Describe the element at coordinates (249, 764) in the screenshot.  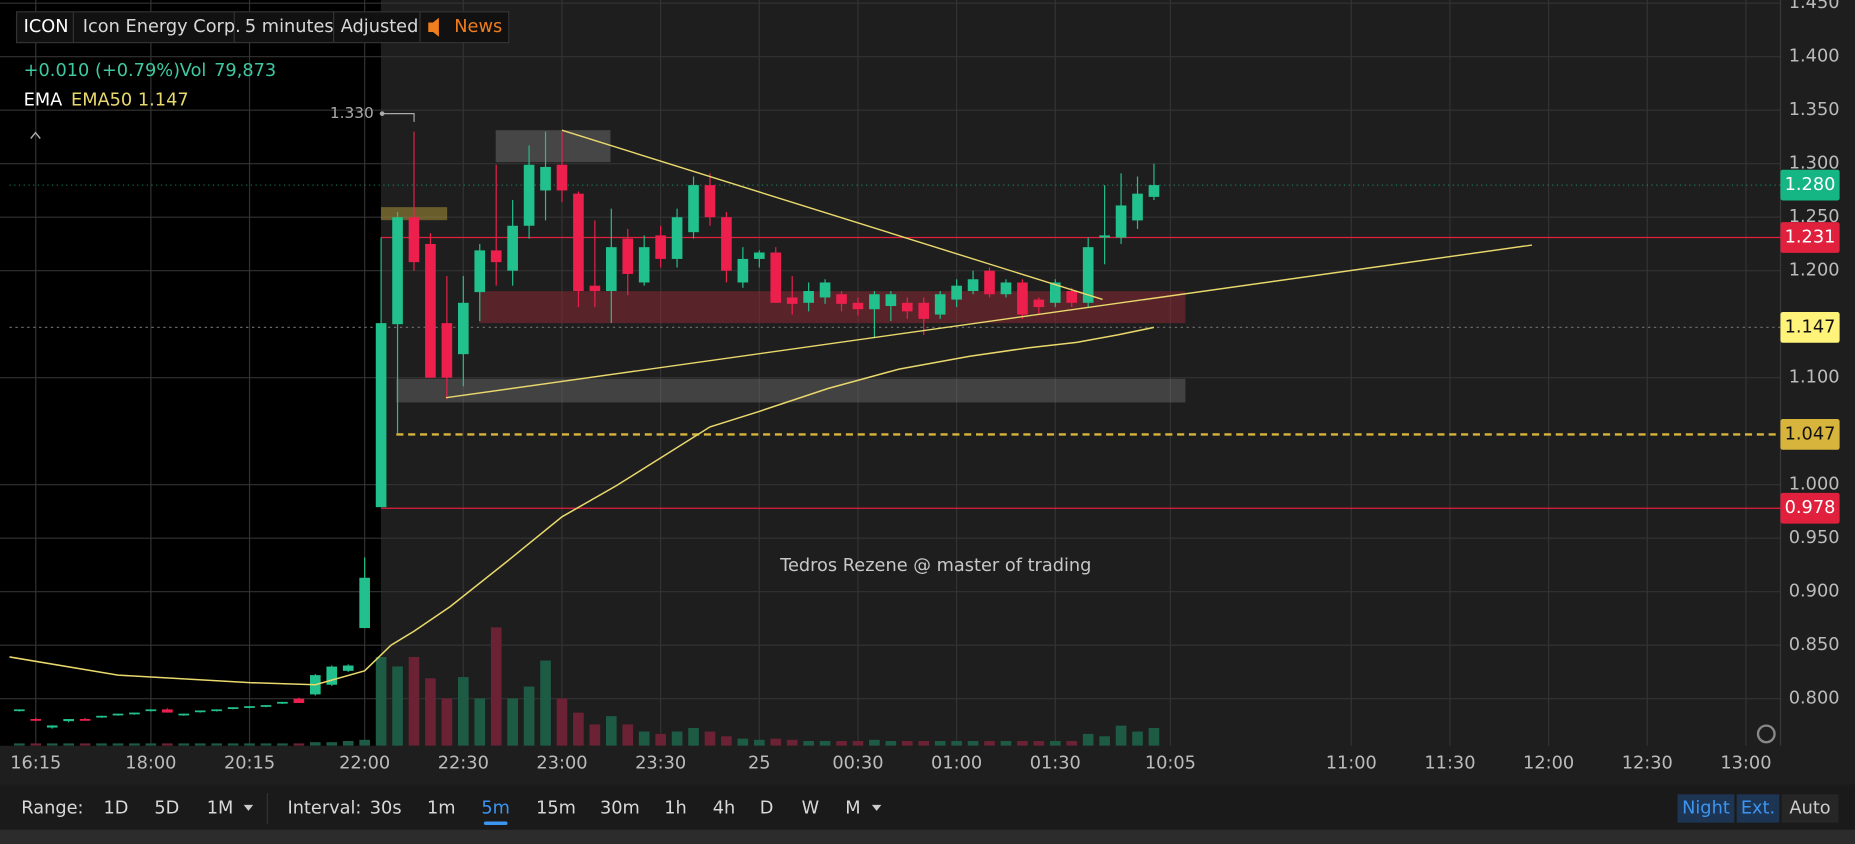
I see `x-tick-label: 20:15` at that location.